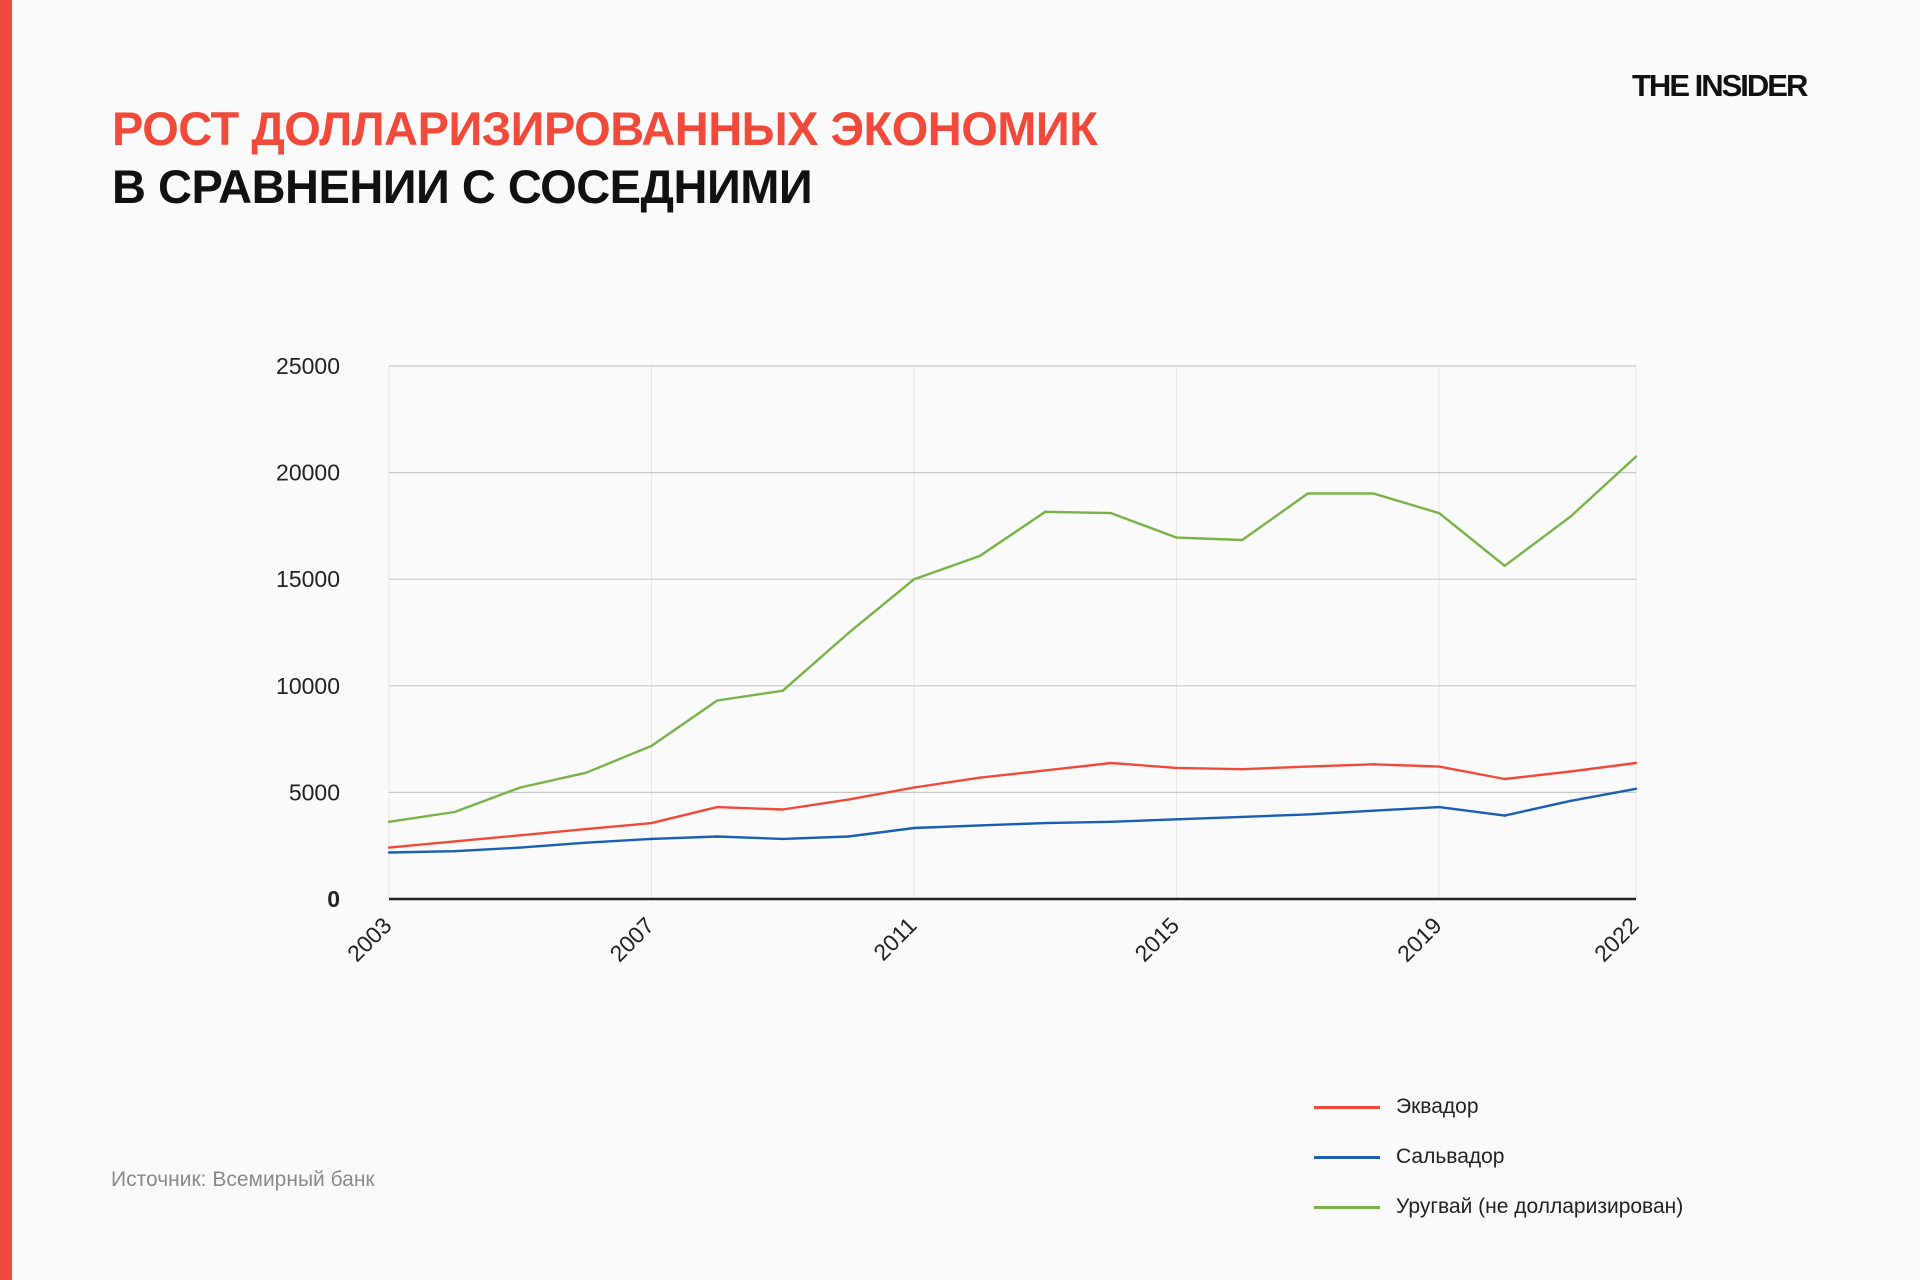 Image resolution: width=1920 pixels, height=1280 pixels. I want to click on y-tick-label: 20000, so click(308, 473).